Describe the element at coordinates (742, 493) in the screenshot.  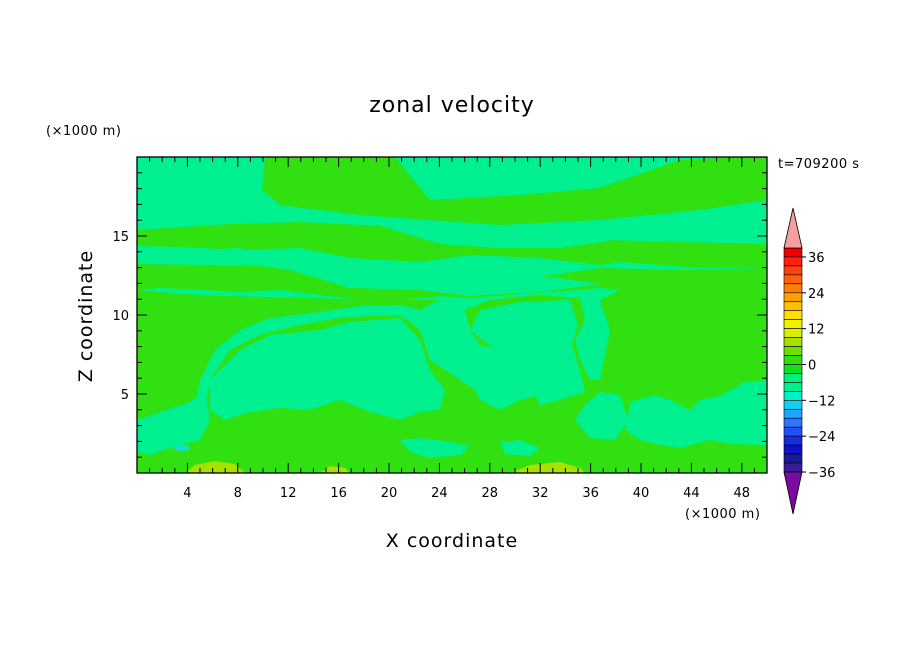
I see `x-tick-label: 48` at that location.